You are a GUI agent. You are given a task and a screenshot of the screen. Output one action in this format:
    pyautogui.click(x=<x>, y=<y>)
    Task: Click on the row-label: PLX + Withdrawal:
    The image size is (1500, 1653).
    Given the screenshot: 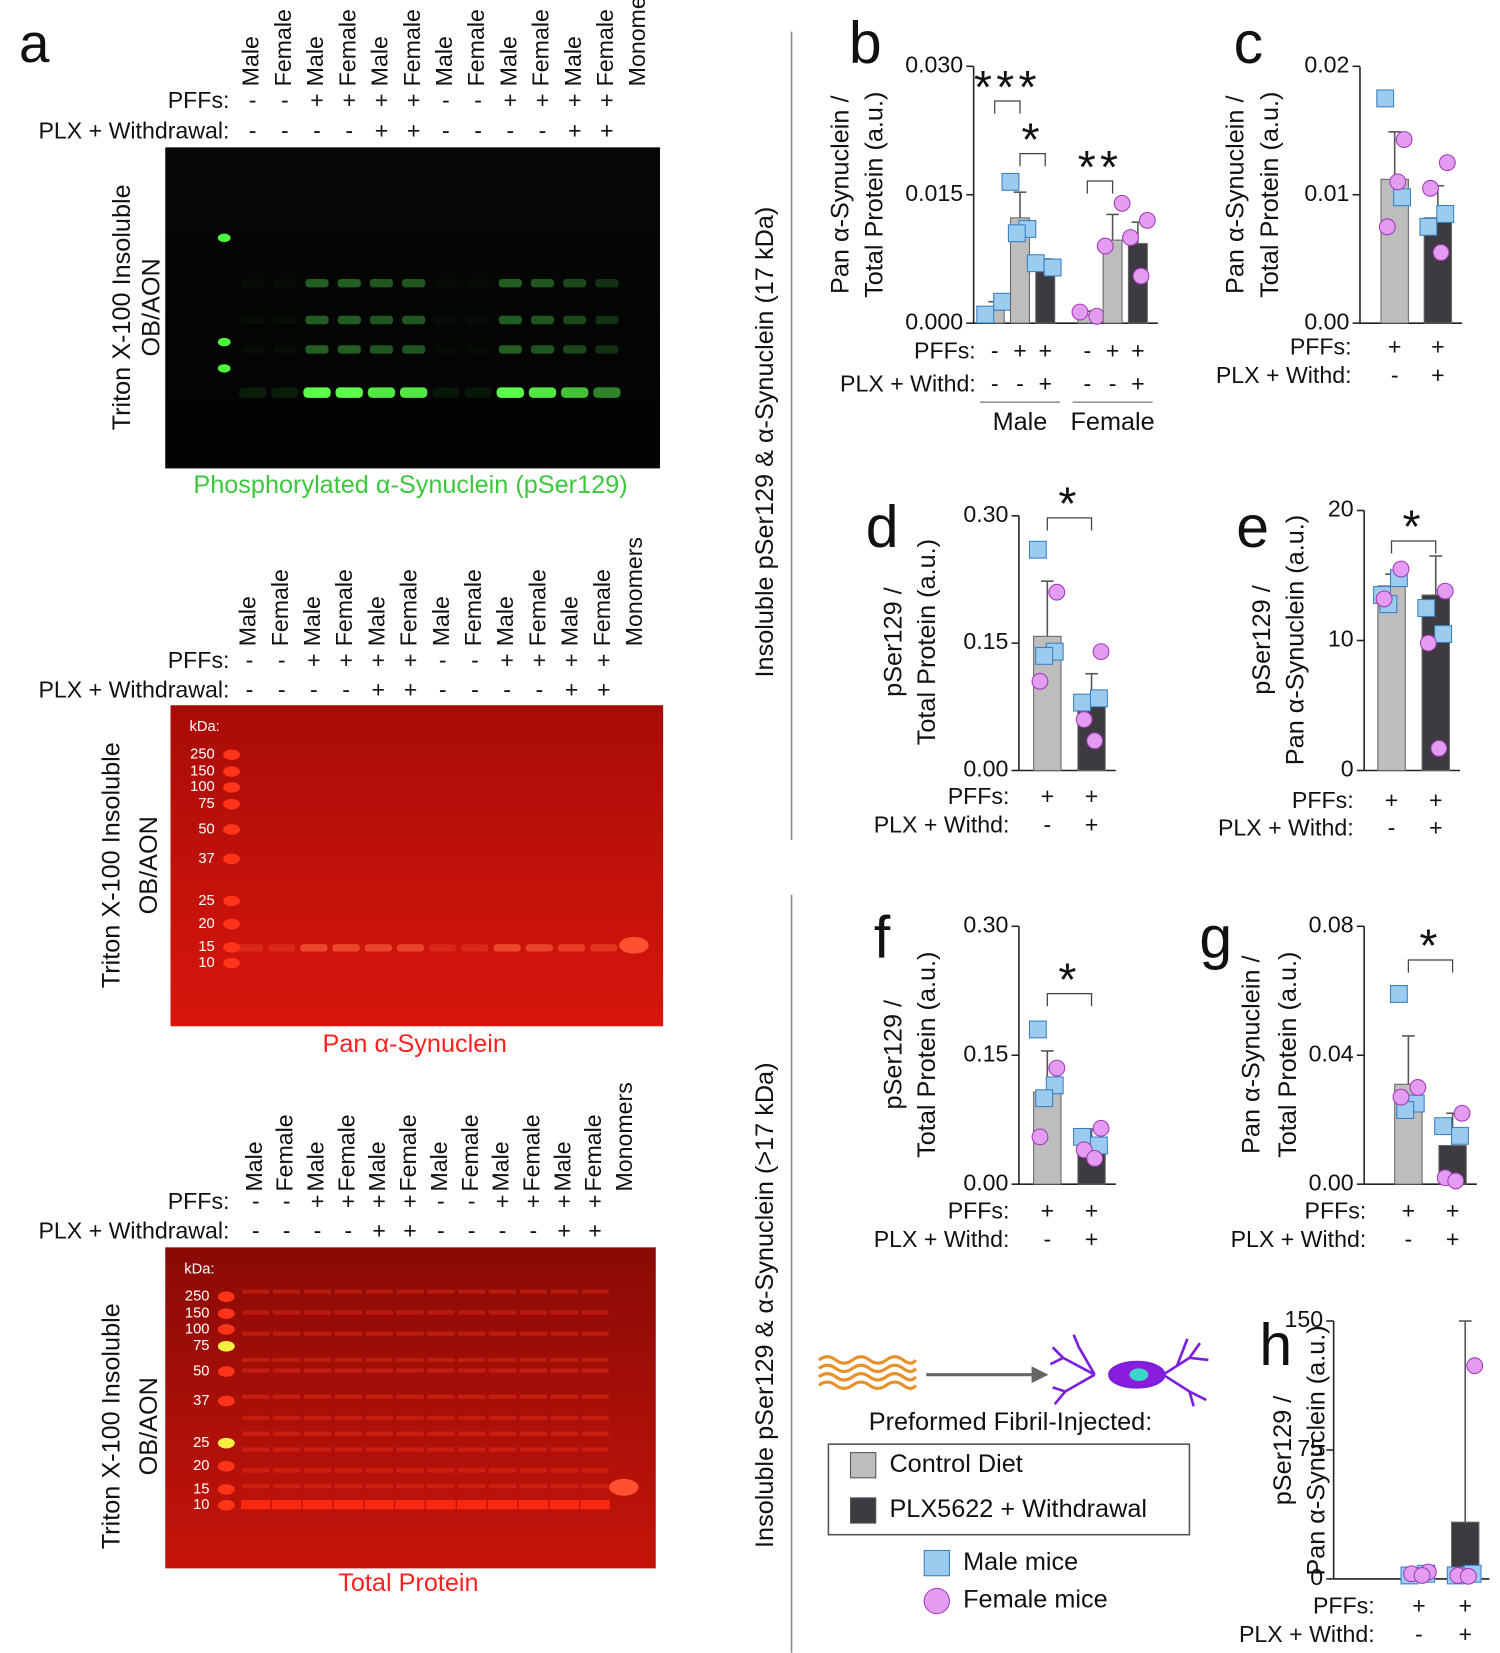 What is the action you would take?
    pyautogui.click(x=133, y=690)
    